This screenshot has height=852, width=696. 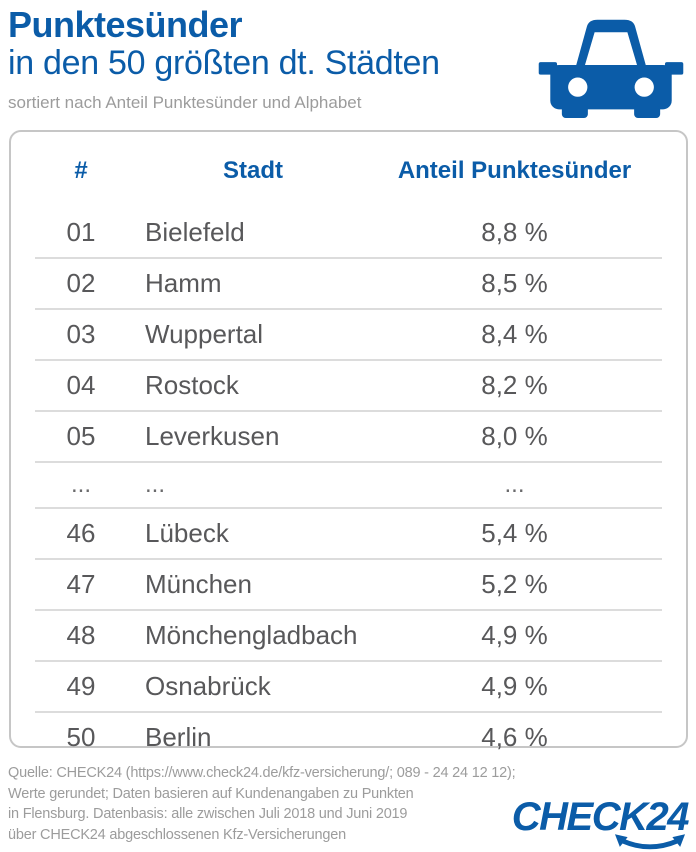 I want to click on share-cell: 8,0 %, so click(x=514, y=436).